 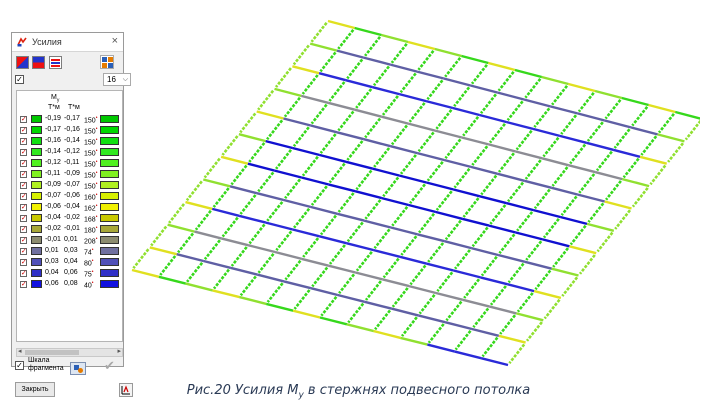 What do you see at coordinates (109, 365) in the screenshot?
I see `apply-check-icon: ✔` at bounding box center [109, 365].